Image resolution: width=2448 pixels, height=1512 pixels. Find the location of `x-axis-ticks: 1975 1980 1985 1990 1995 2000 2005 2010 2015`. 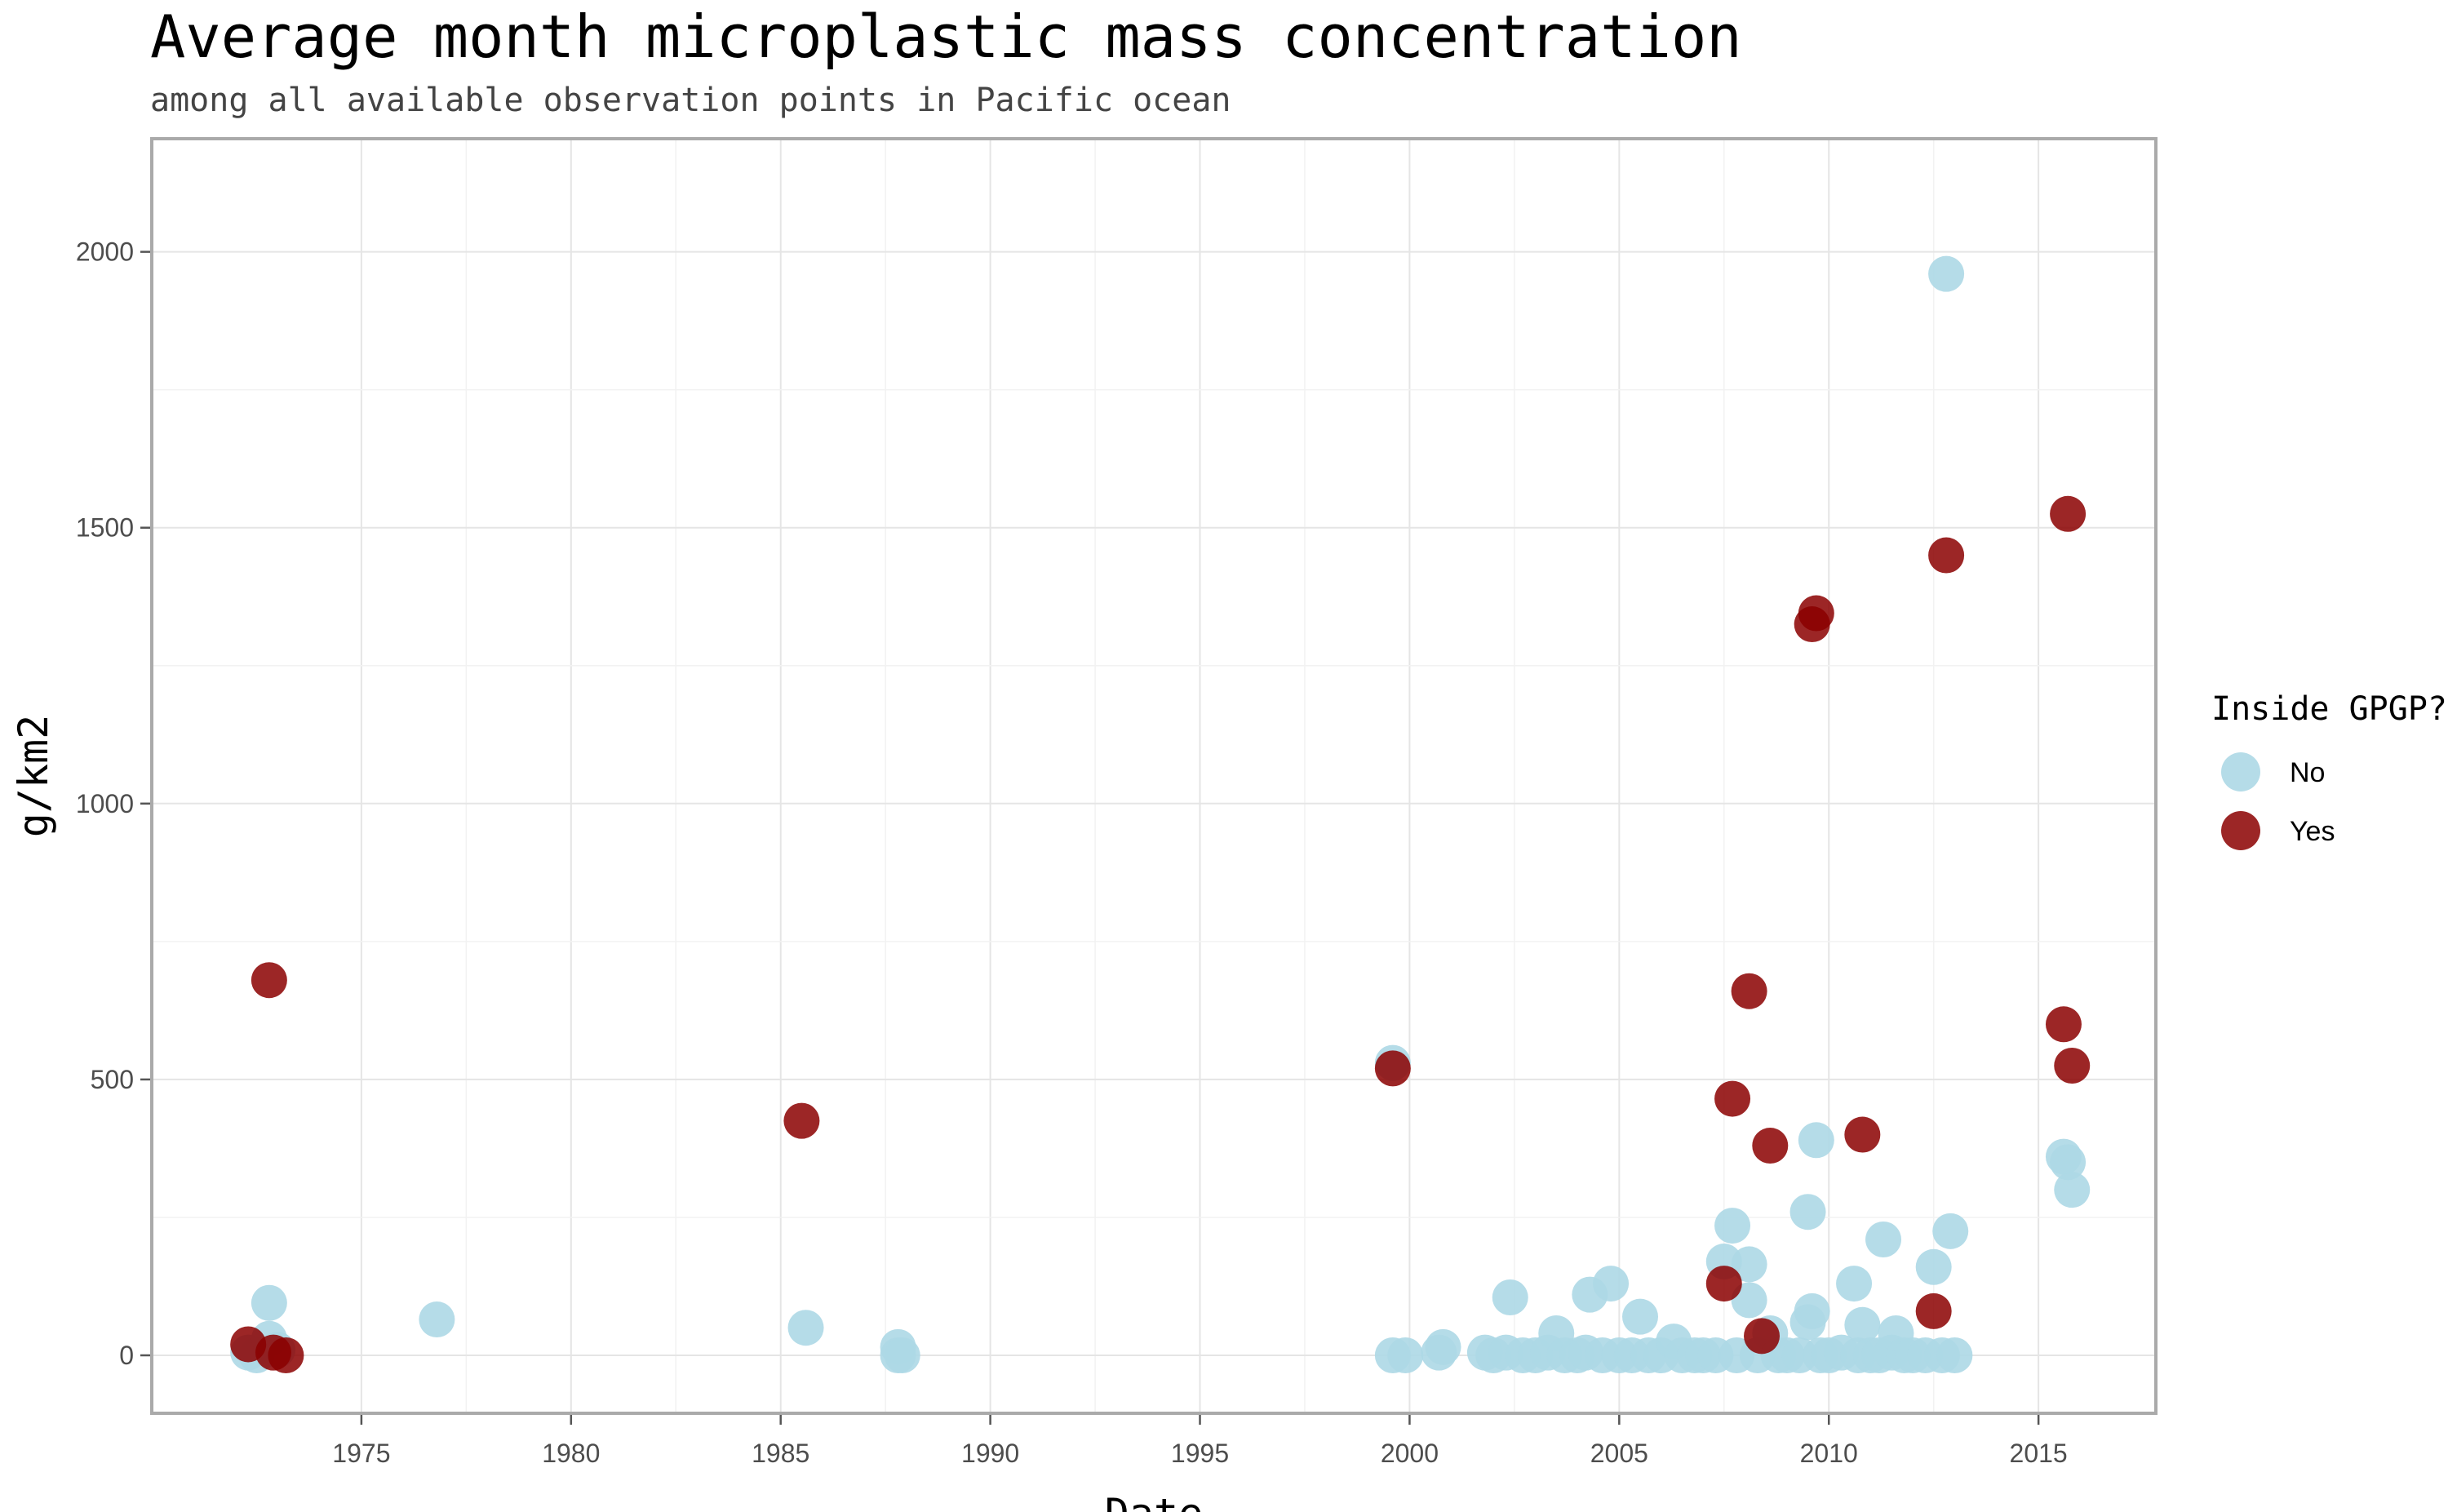

x-axis-ticks: 1975 1980 1985 1990 1995 2000 2005 2010 2015 is located at coordinates (1200, 1441).